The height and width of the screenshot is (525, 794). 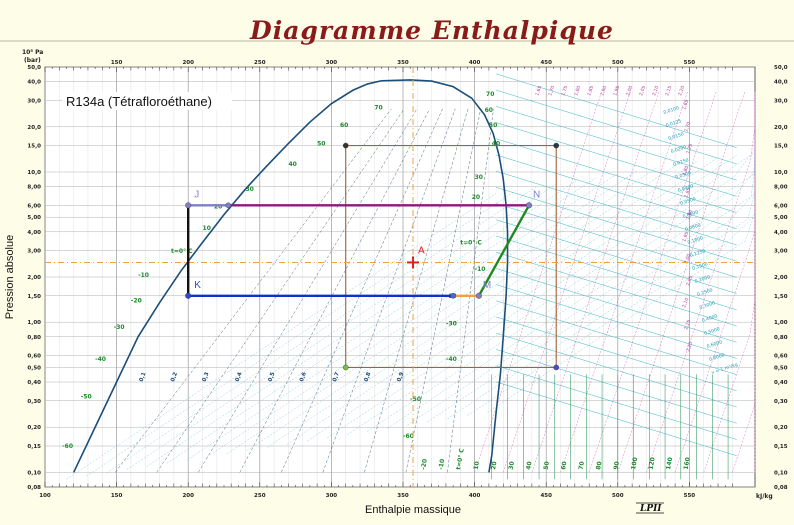 What do you see at coordinates (478, 295) in the screenshot?
I see `point-marker-m` at bounding box center [478, 295].